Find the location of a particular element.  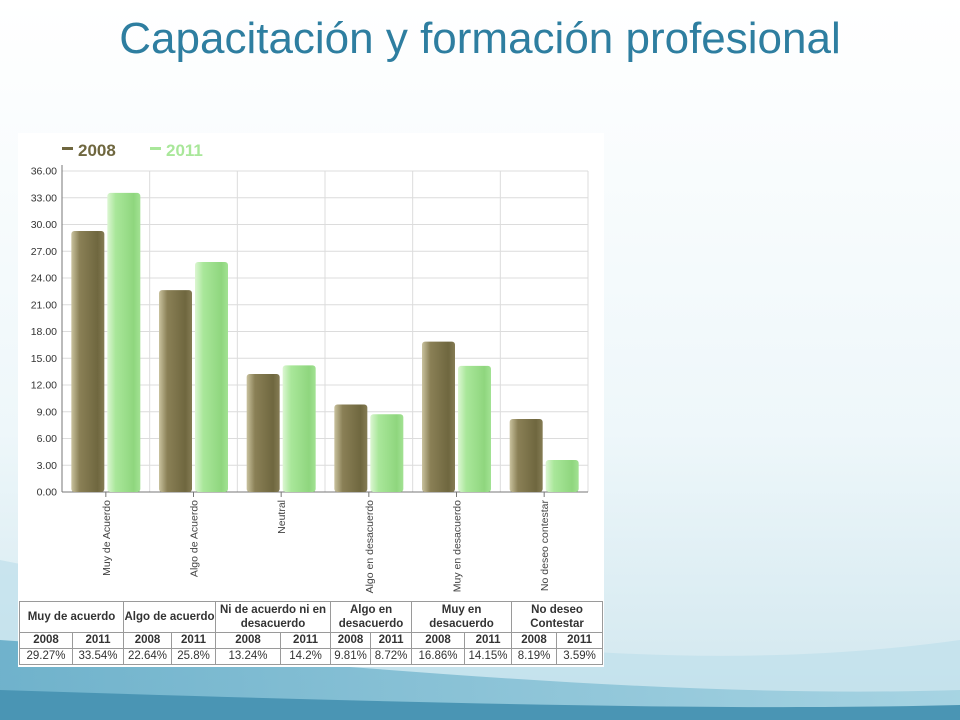

legend-swatch-2011 is located at coordinates (155, 148).